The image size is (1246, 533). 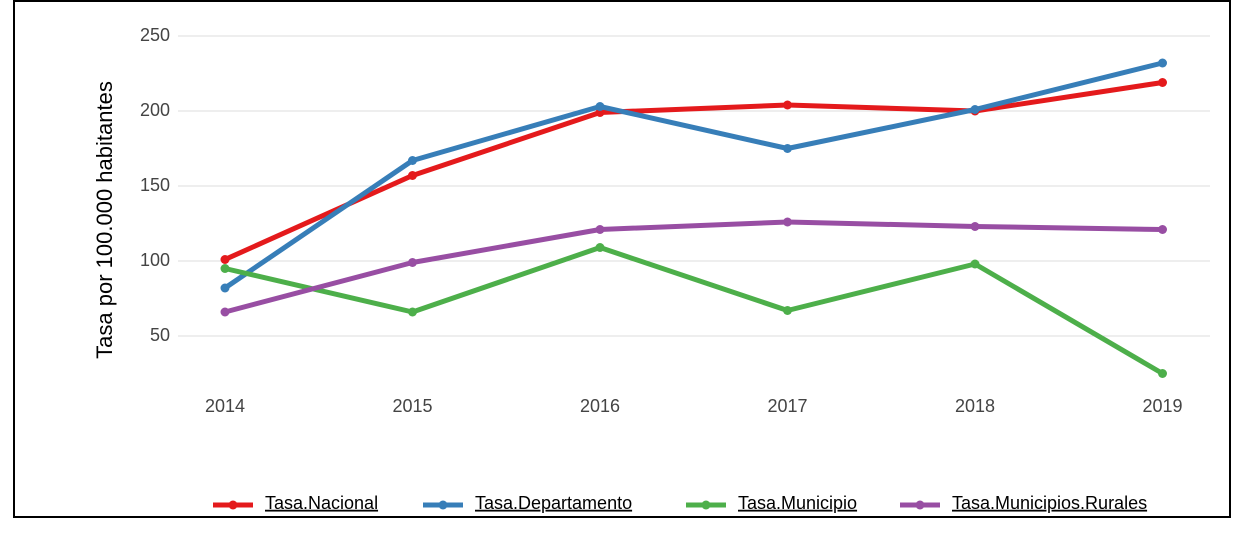 I want to click on x-tick-label: 2019, so click(x=1162, y=406).